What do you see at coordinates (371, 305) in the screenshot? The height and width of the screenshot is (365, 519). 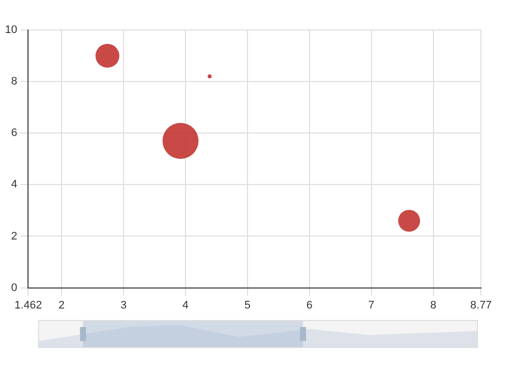 I see `x-tick-label: 7` at bounding box center [371, 305].